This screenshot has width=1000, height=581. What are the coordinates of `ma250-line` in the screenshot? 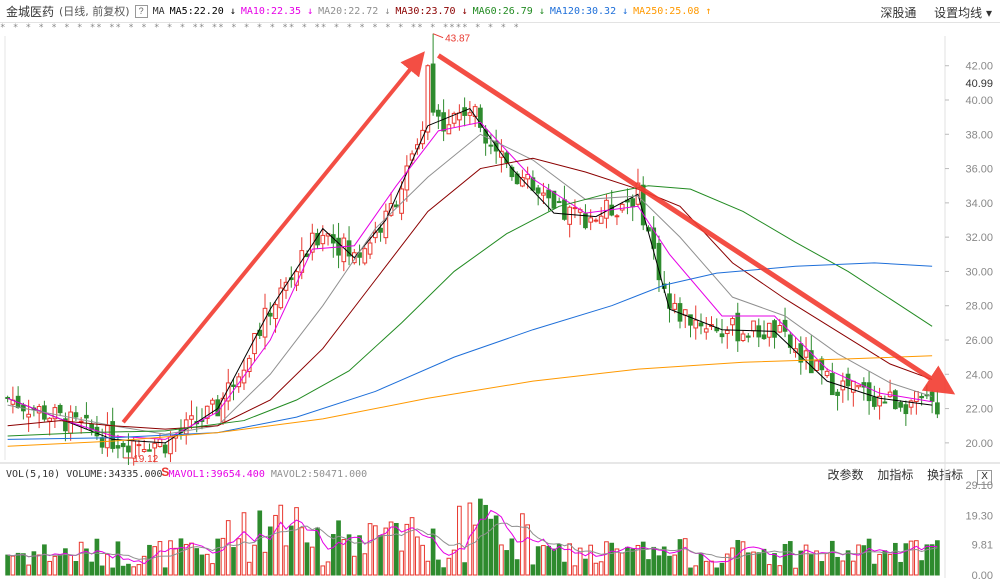 It's located at (470, 401).